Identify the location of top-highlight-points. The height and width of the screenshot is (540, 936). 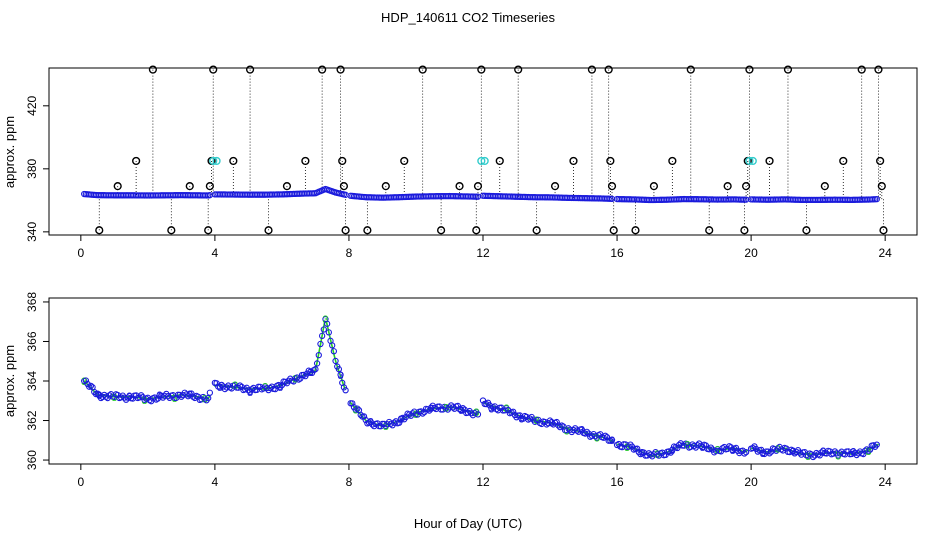
(483, 161).